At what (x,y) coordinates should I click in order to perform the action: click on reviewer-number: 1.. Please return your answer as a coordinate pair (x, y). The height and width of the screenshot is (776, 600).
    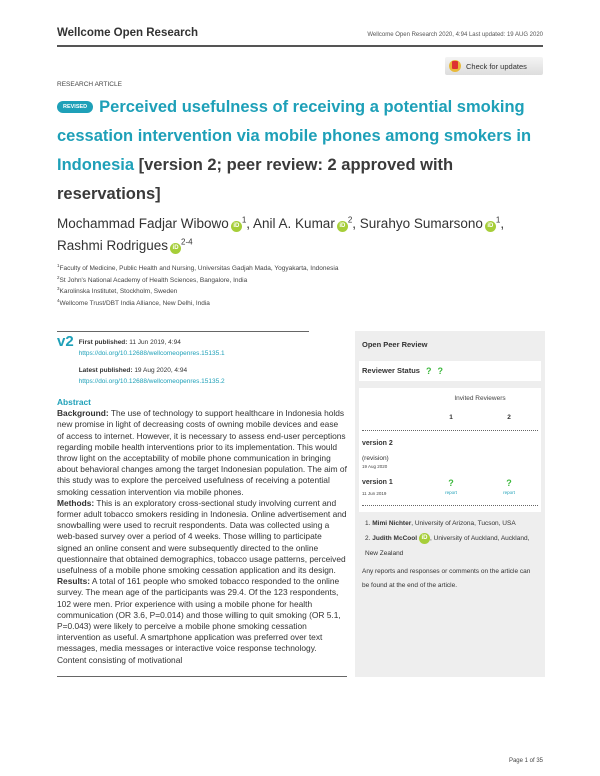
    Looking at the image, I should click on (368, 523).